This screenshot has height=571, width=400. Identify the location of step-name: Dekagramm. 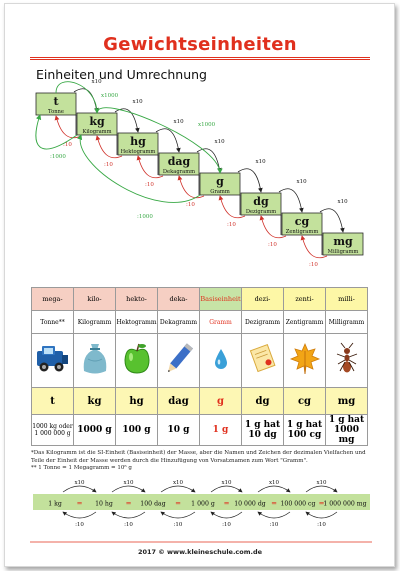
(179, 172).